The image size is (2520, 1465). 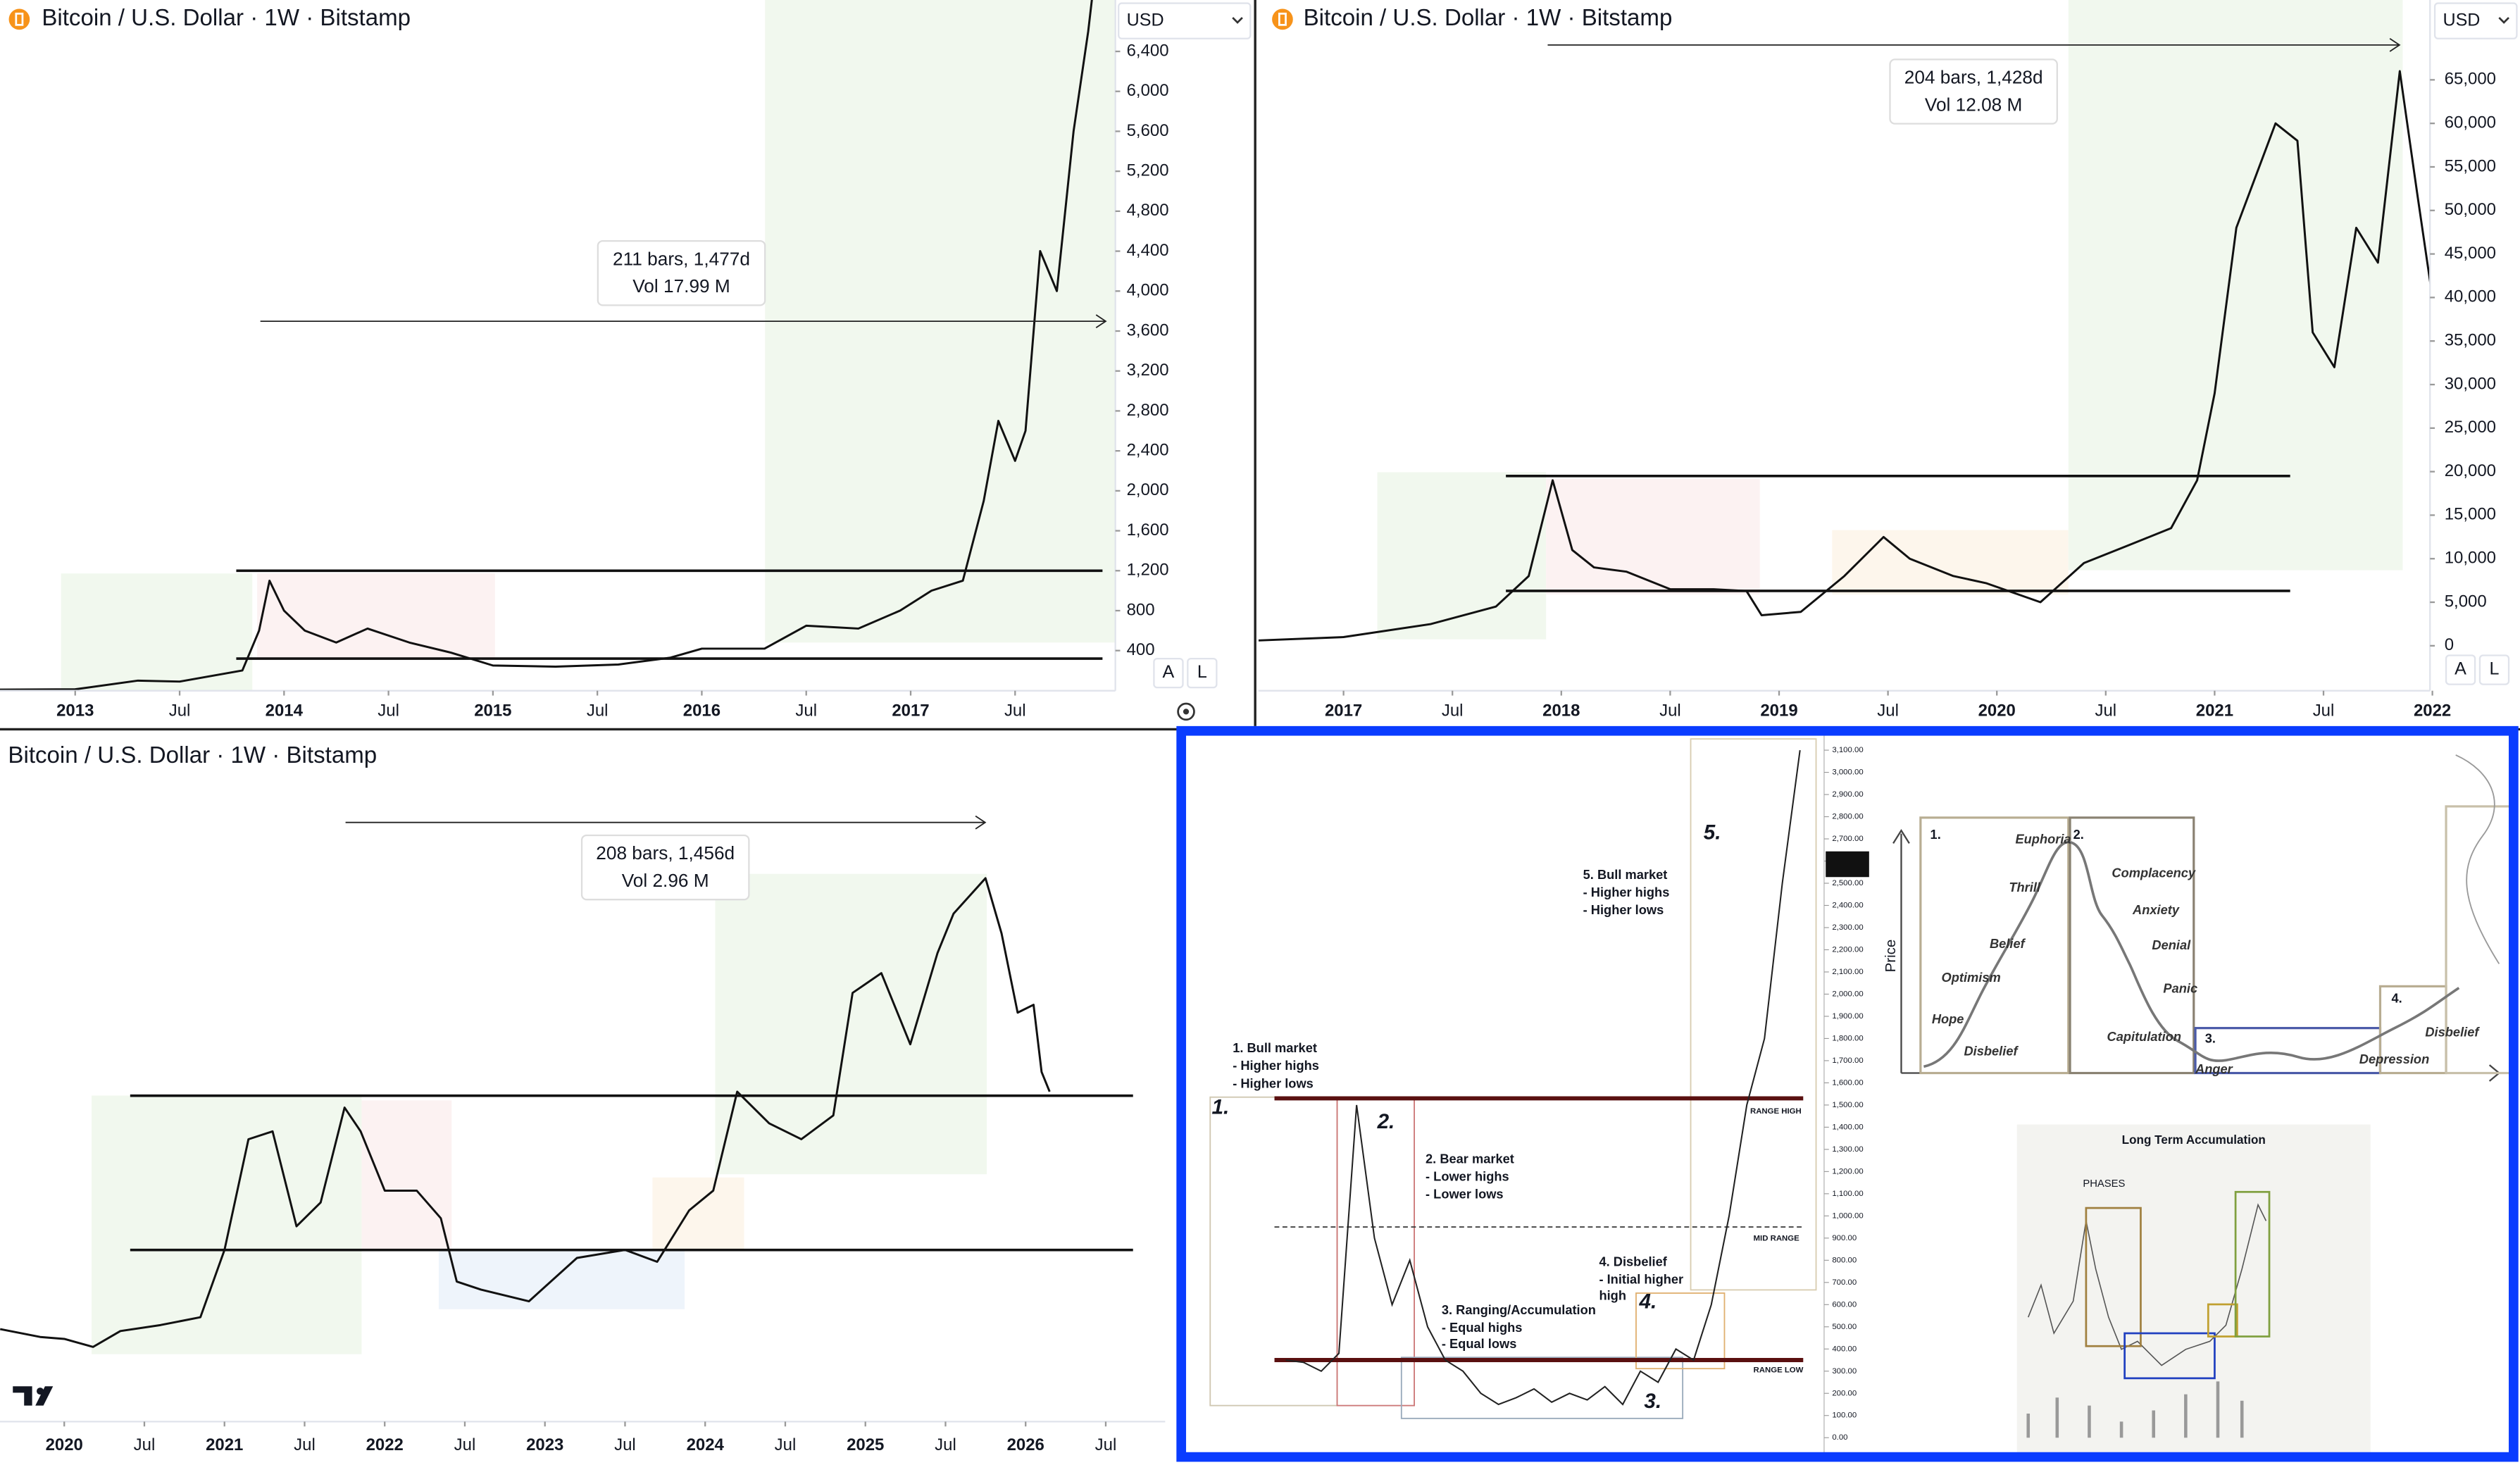 What do you see at coordinates (1848, 972) in the screenshot?
I see `inset-tick-label: 2,100.00` at bounding box center [1848, 972].